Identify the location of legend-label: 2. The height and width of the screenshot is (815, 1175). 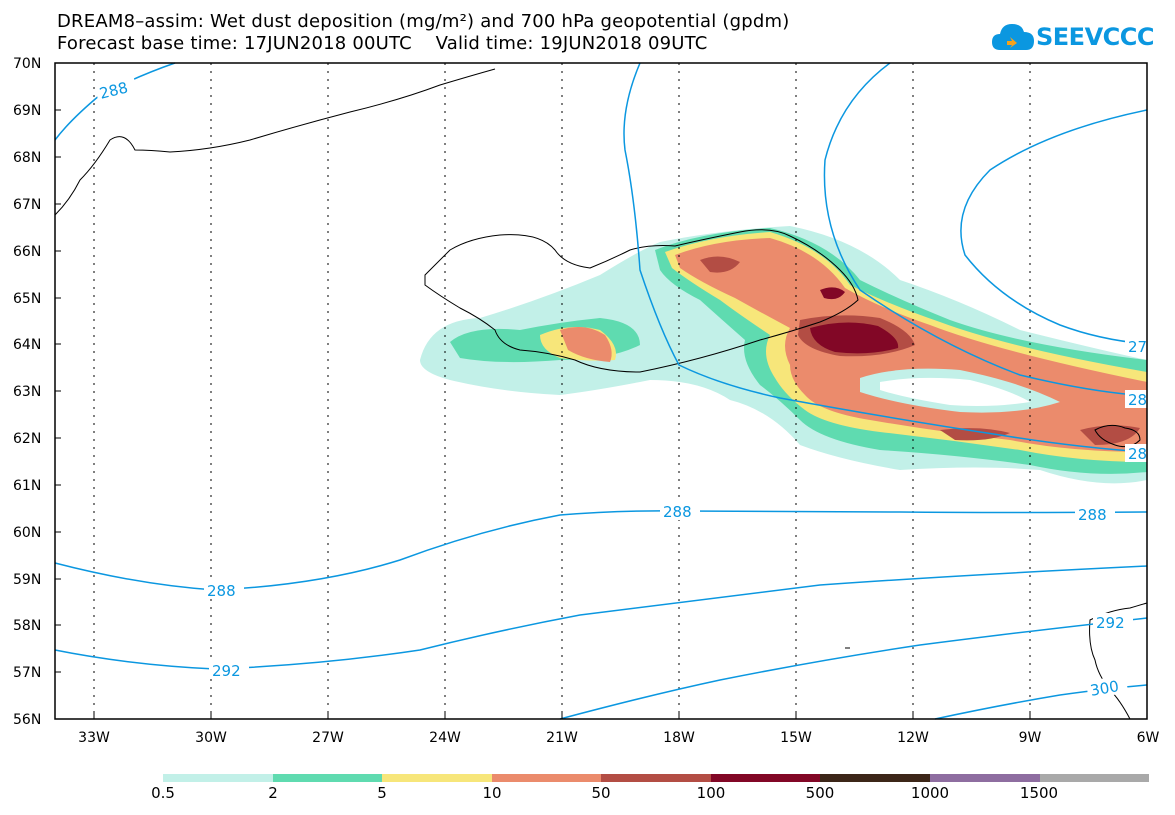
(273, 793).